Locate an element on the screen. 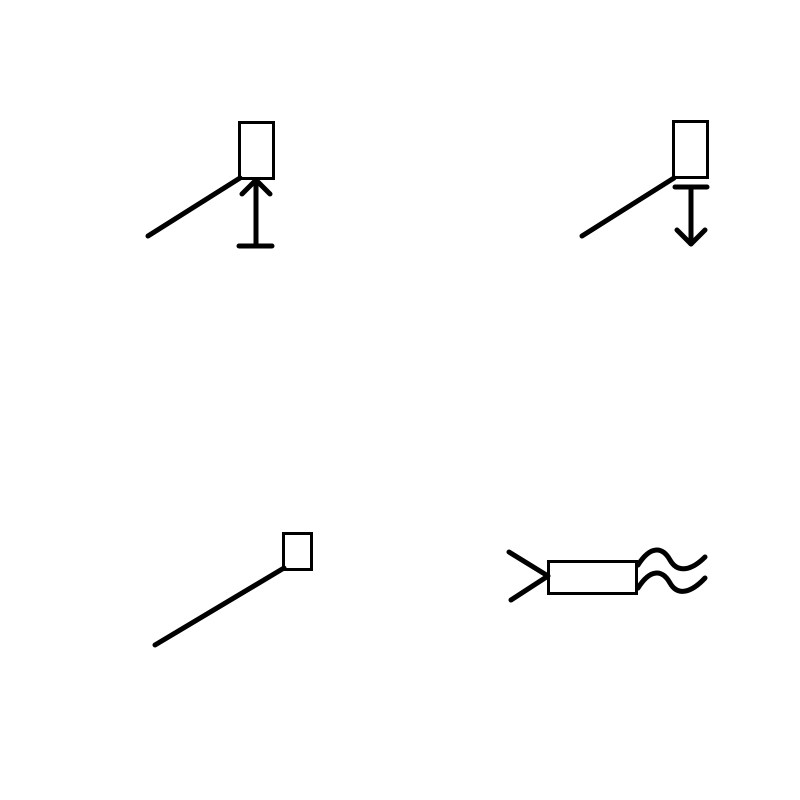 This screenshot has width=800, height=800. arm-with-downward-arrow-icon is located at coordinates (645, 183).